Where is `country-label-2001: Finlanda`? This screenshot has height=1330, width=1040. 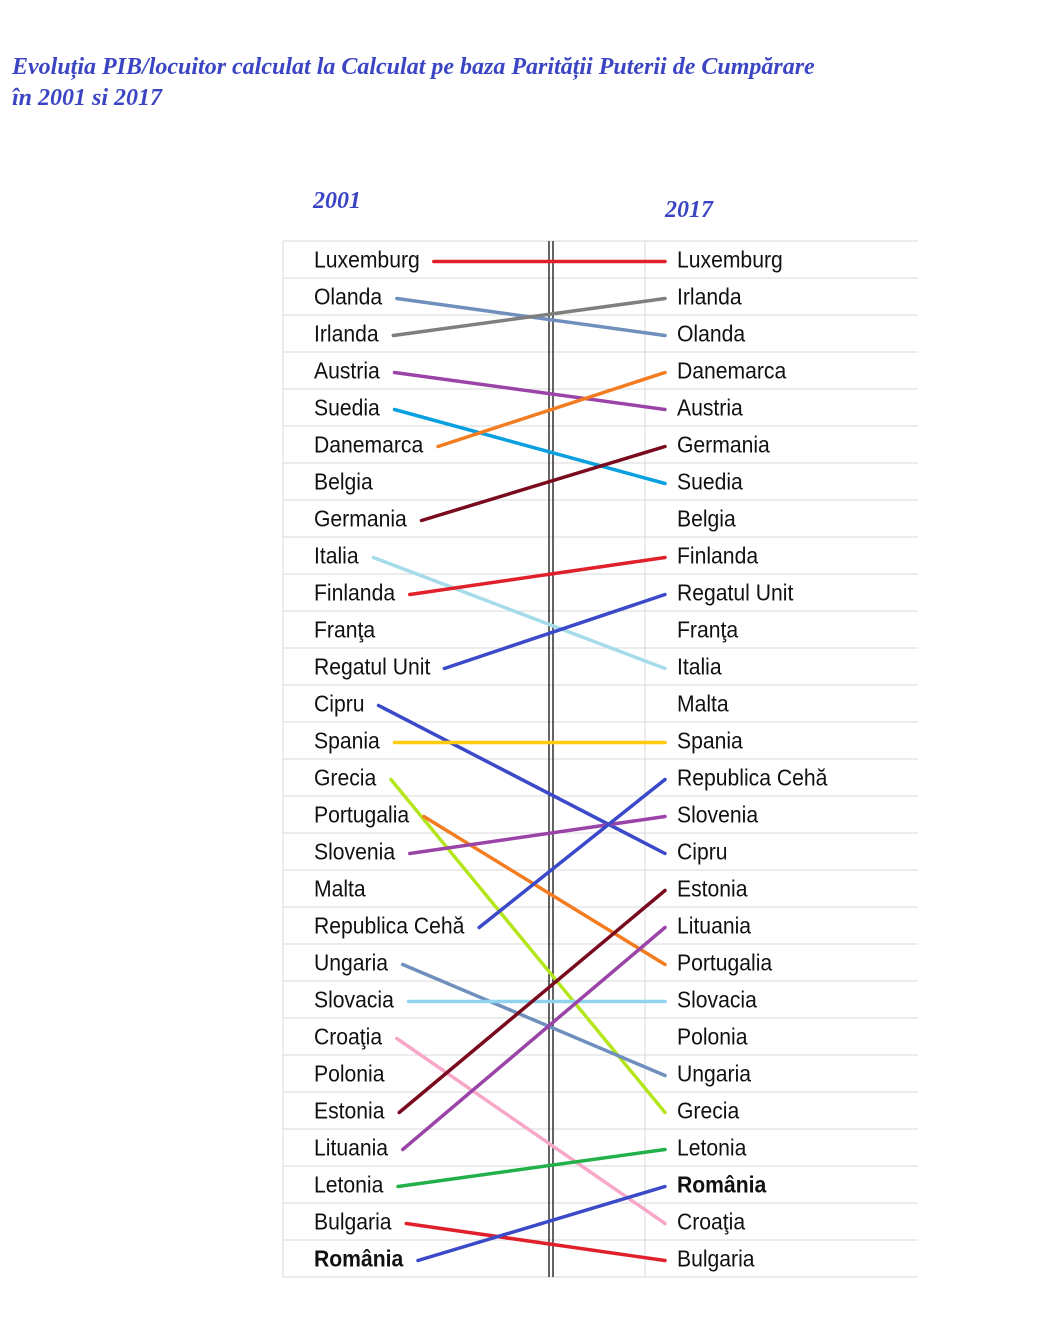 country-label-2001: Finlanda is located at coordinates (355, 593).